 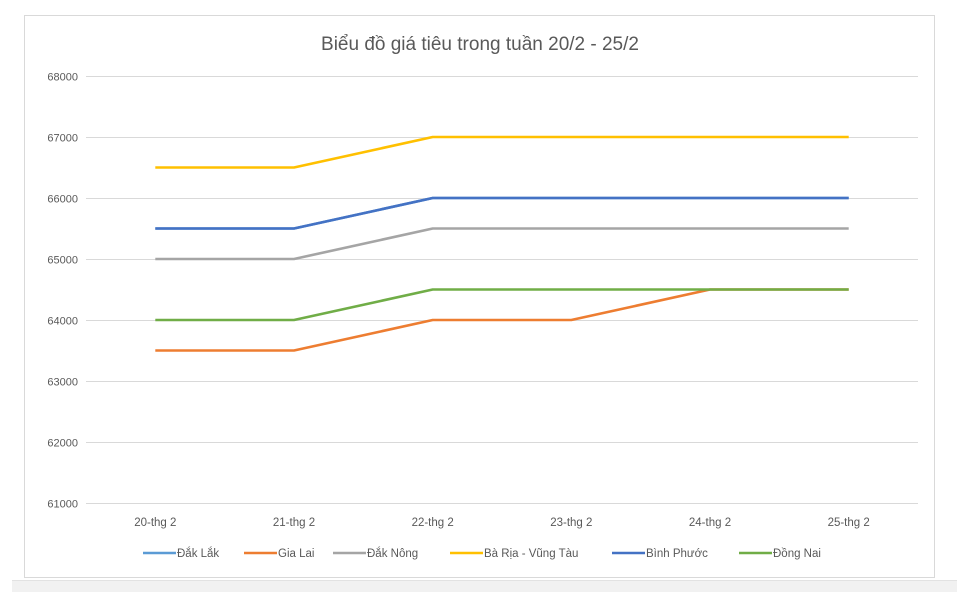 What do you see at coordinates (531, 554) in the screenshot?
I see `legend-label: Bà Rịa - Vũng Tàu` at bounding box center [531, 554].